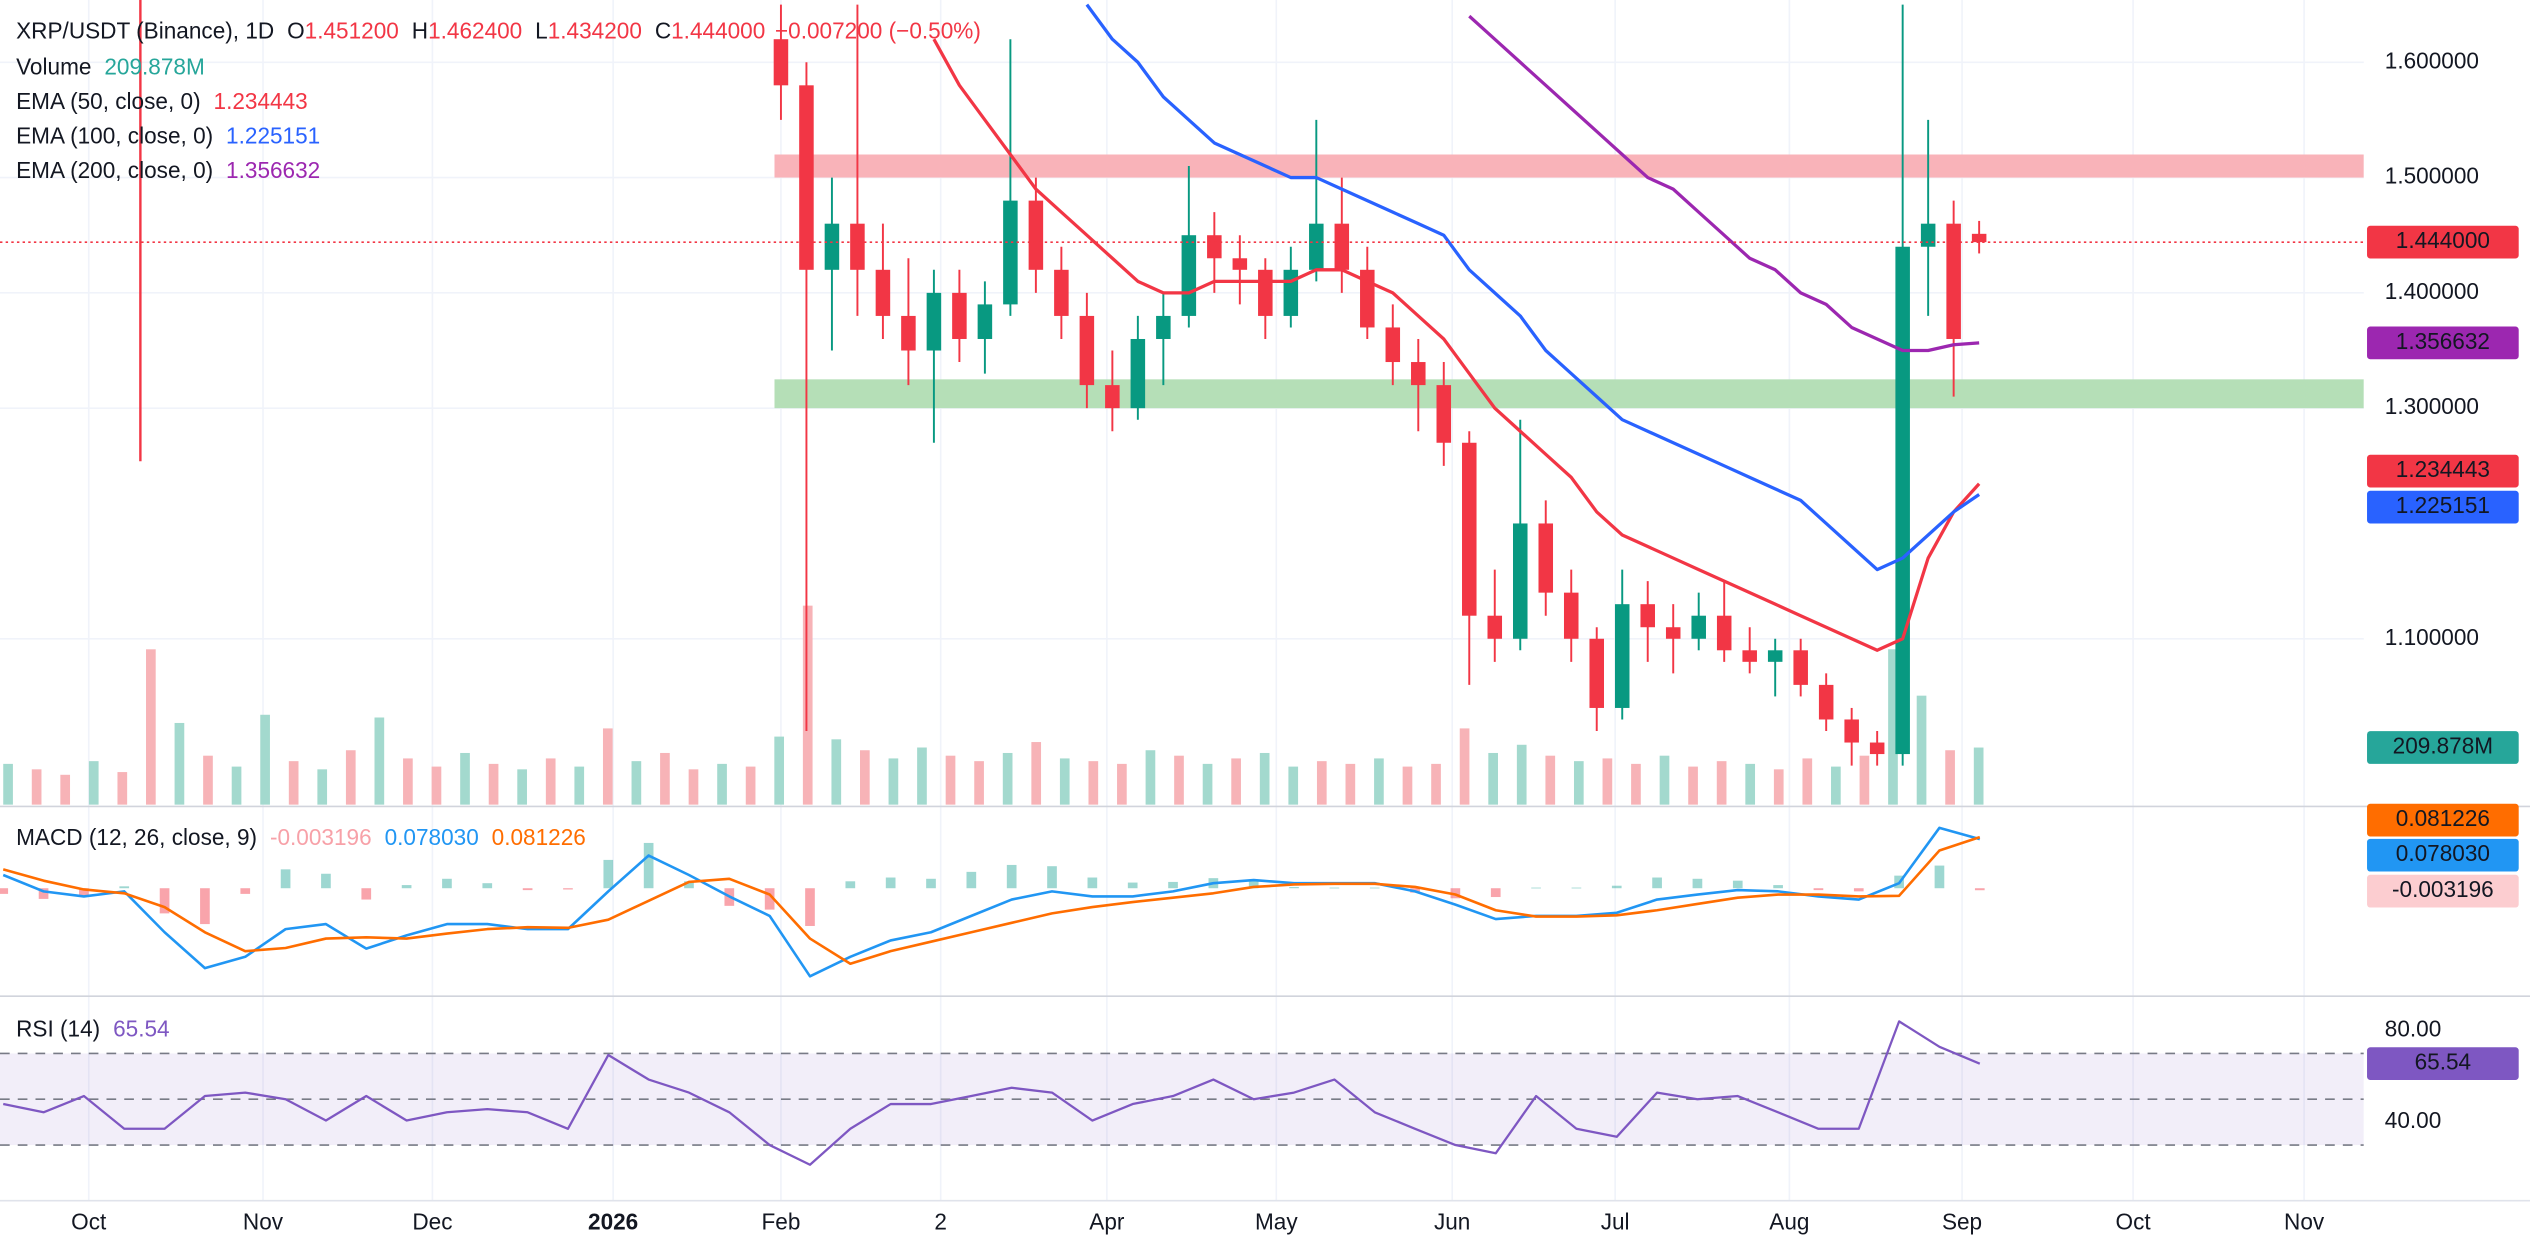  I want to click on x-tick-label: Jun, so click(1452, 1221).